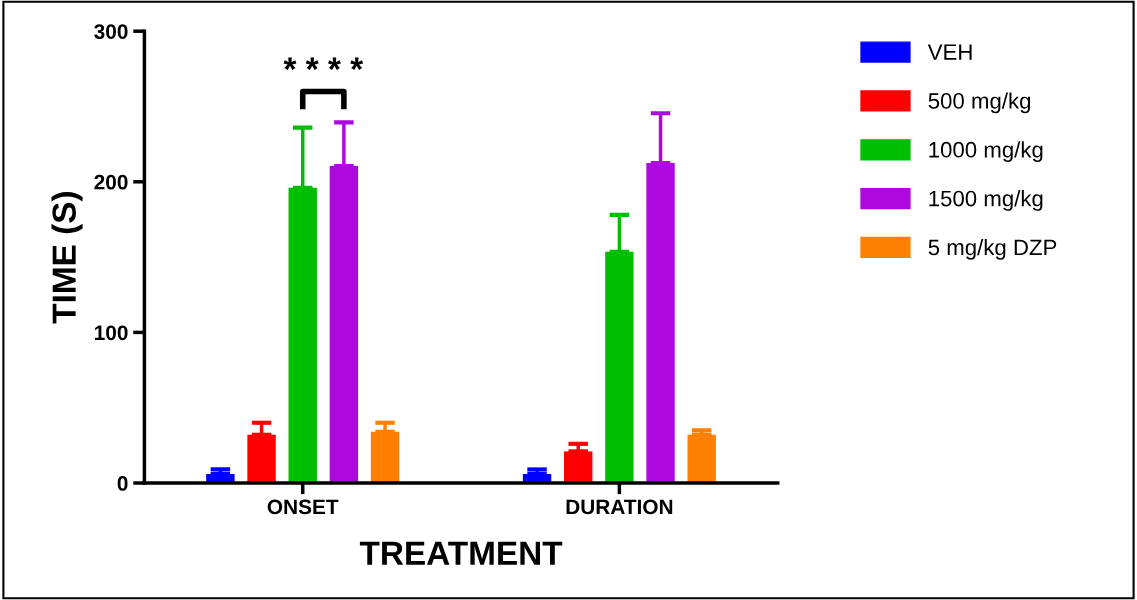 The image size is (1137, 600). Describe the element at coordinates (111, 182) in the screenshot. I see `y-tick-label: 200` at that location.